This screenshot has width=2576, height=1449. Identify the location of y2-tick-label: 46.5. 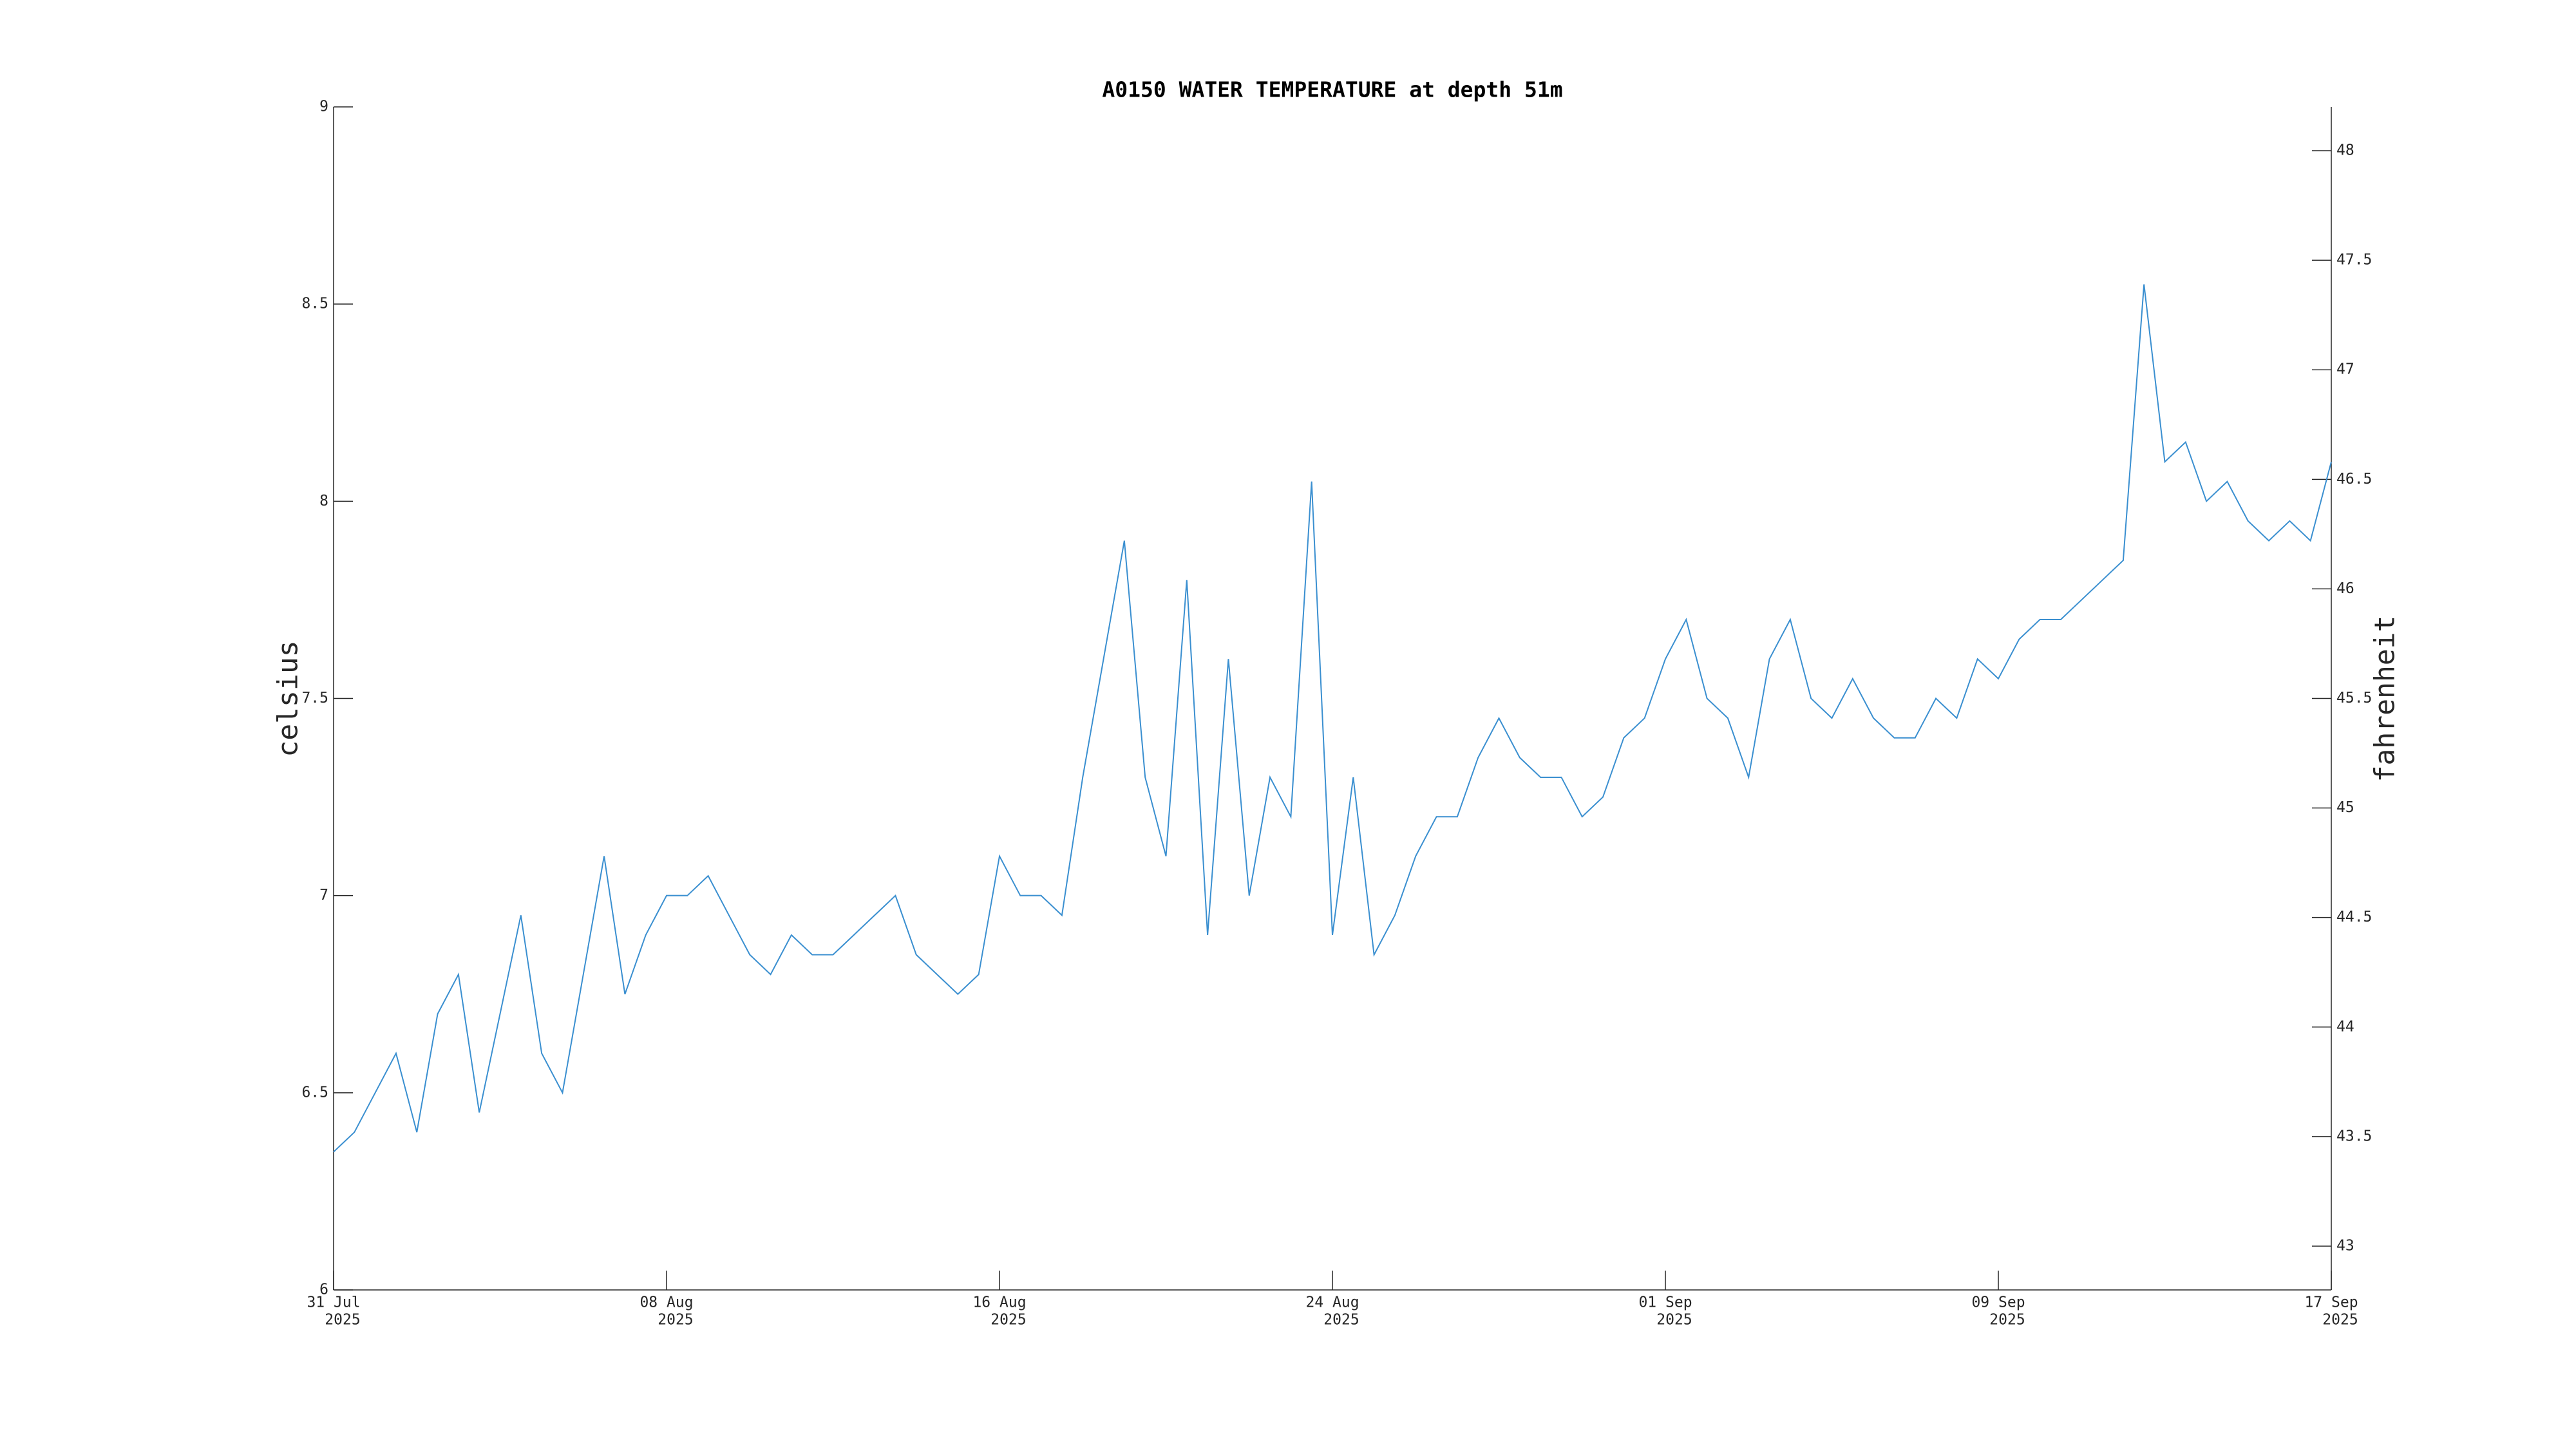
(2354, 480).